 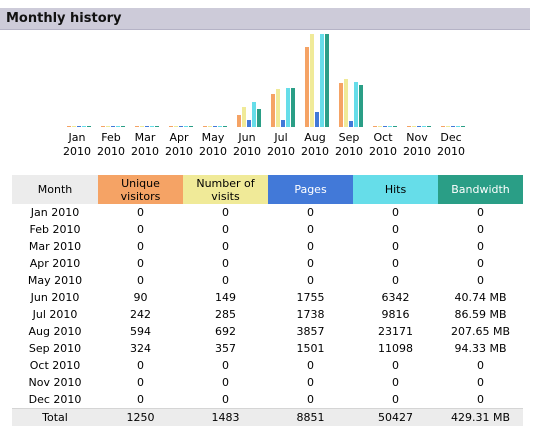 I want to click on bar-number-of-visits-sep-2010, so click(x=346, y=103).